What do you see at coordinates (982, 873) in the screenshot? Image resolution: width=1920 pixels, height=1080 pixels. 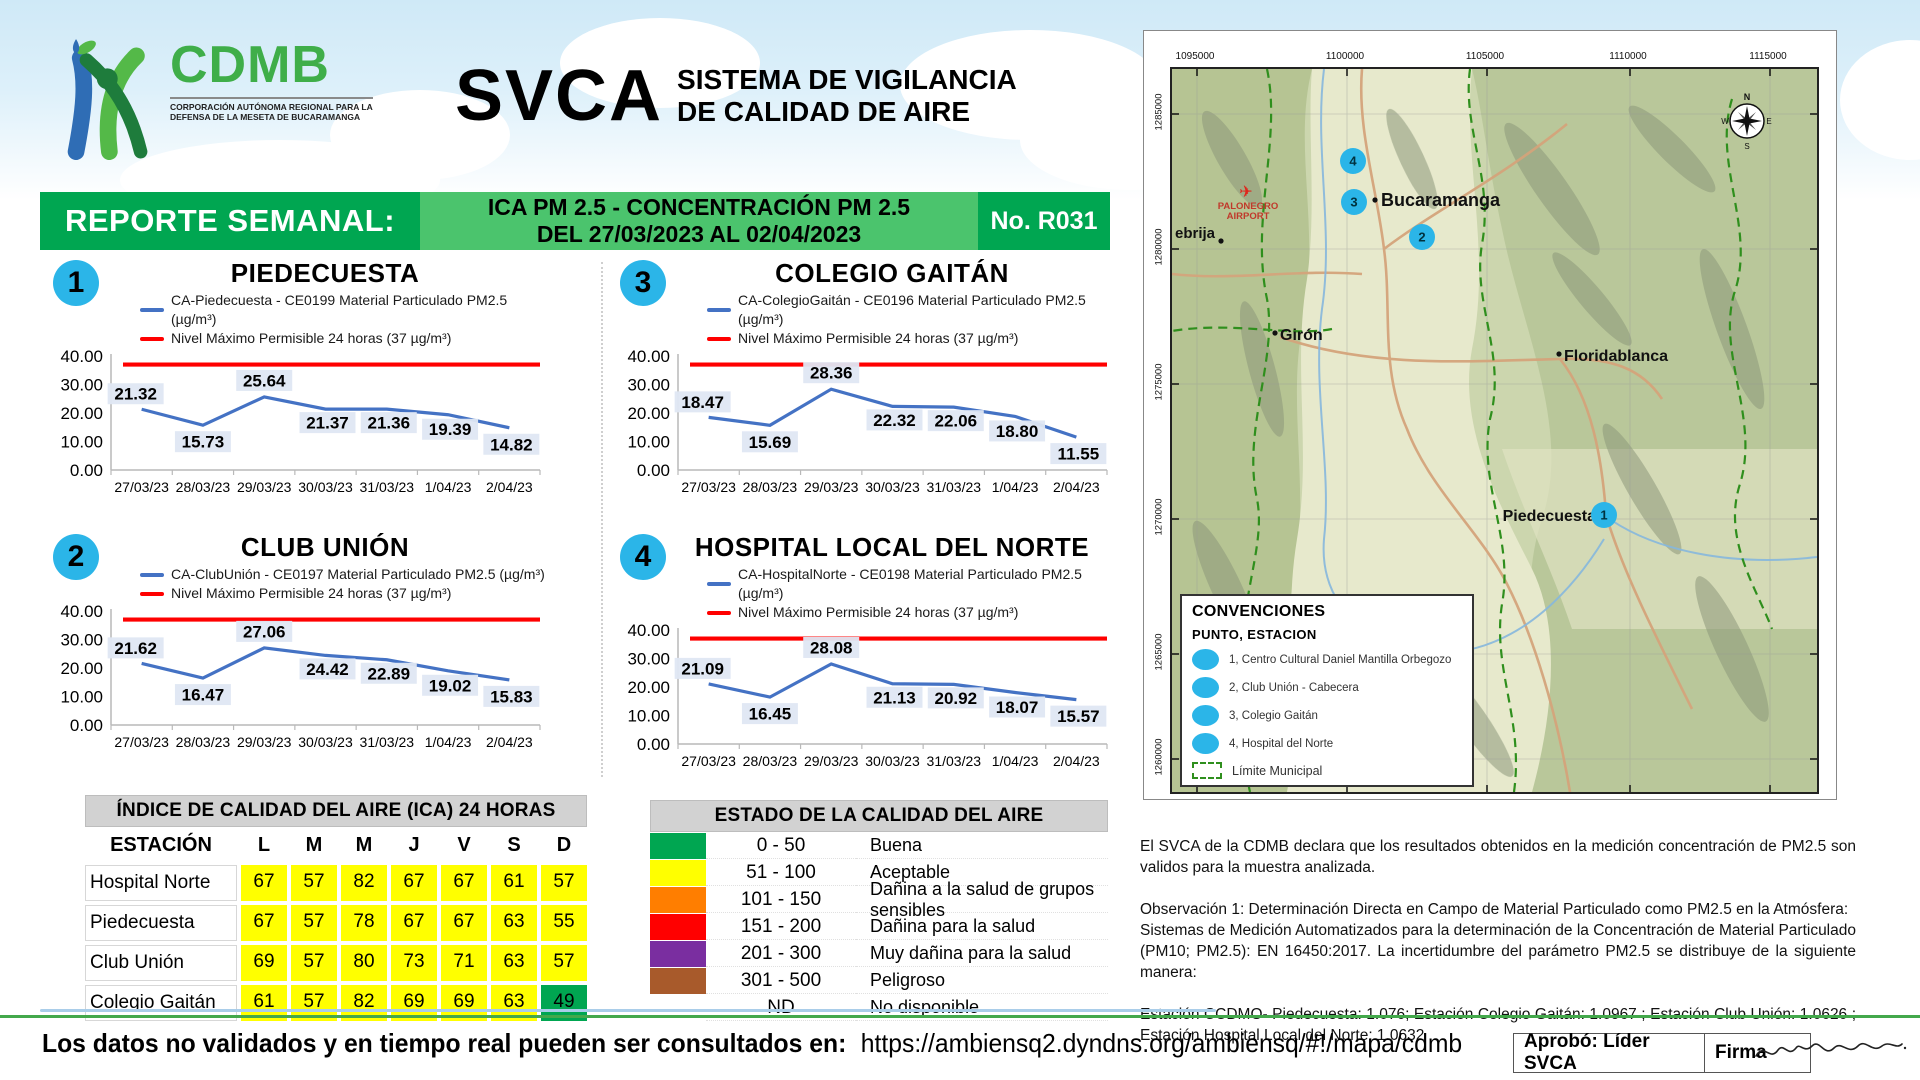 I see `estado-label: Aceptable` at bounding box center [982, 873].